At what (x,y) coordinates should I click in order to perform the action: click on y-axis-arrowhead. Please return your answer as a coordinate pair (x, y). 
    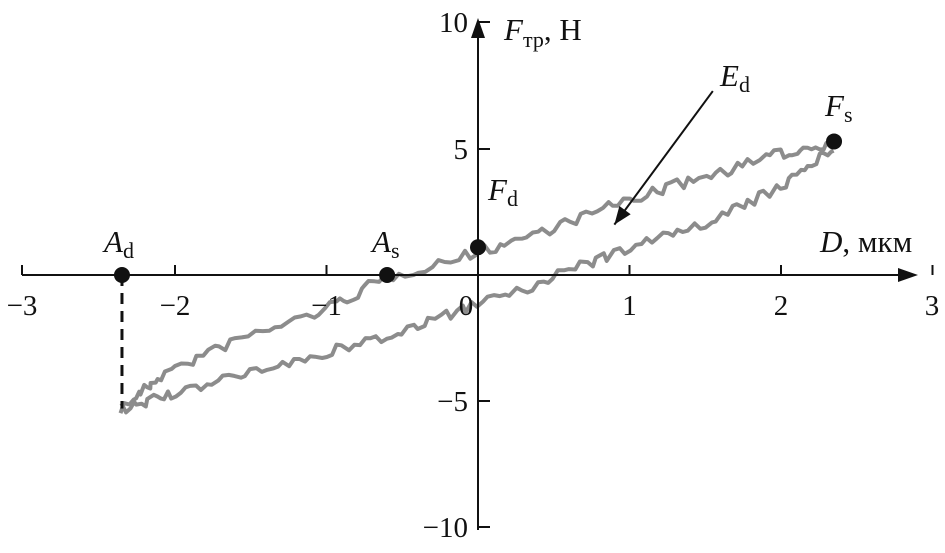
    Looking at the image, I should click on (478, 28).